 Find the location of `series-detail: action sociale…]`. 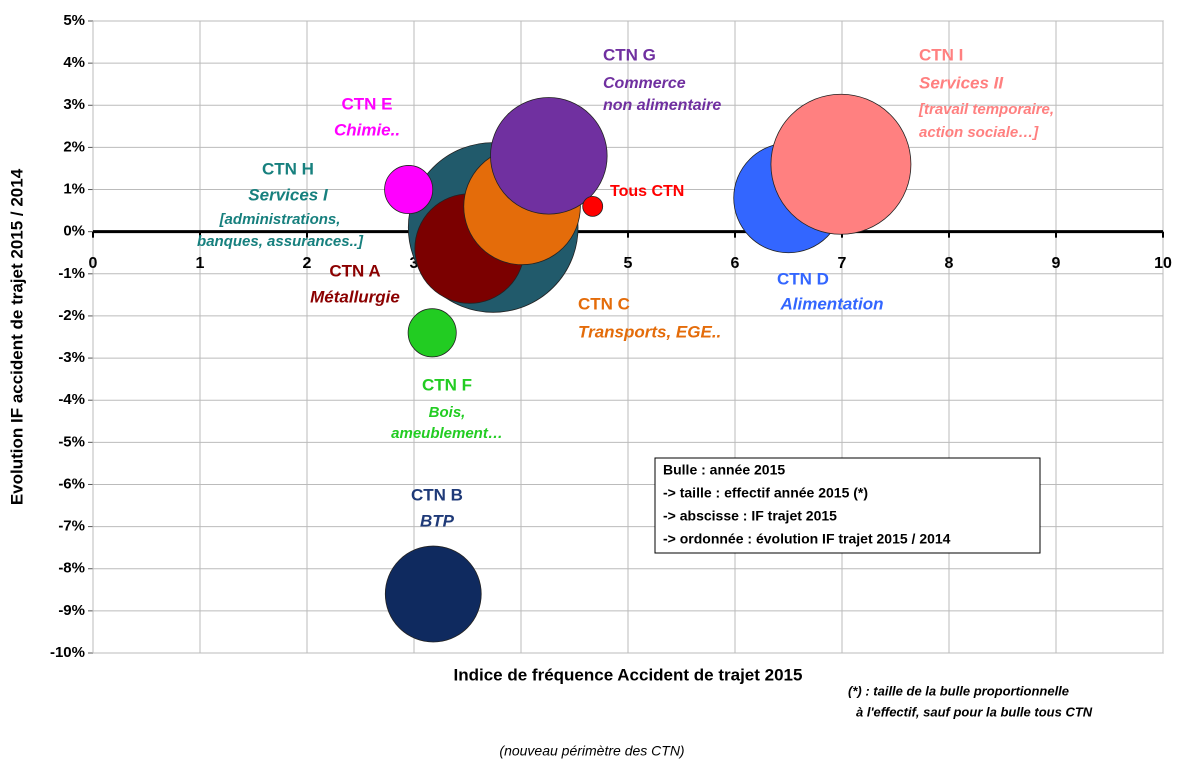

series-detail: action sociale…] is located at coordinates (979, 132).